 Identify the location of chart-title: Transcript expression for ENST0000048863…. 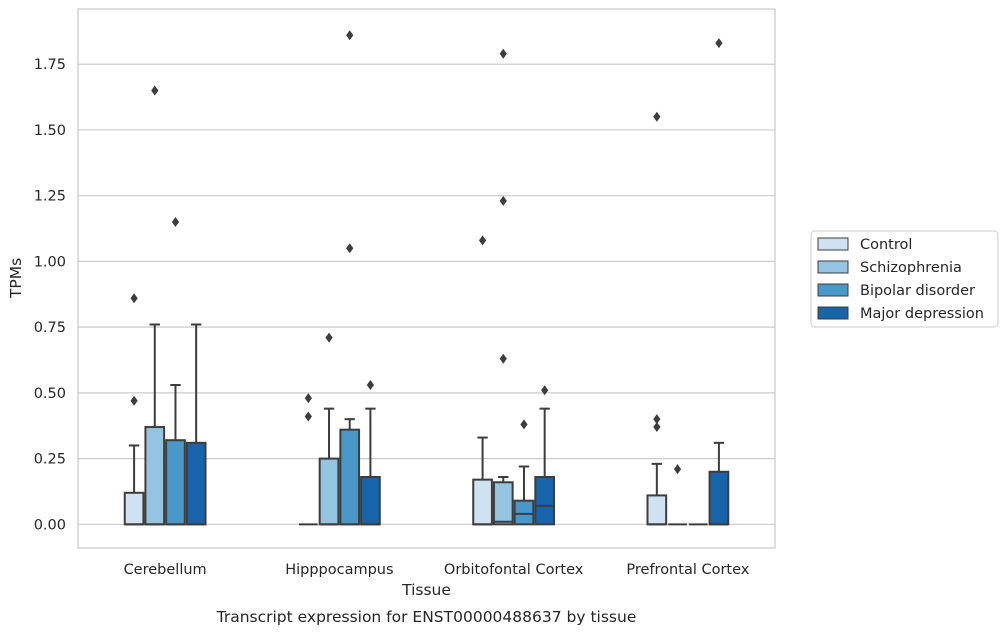
(426, 617).